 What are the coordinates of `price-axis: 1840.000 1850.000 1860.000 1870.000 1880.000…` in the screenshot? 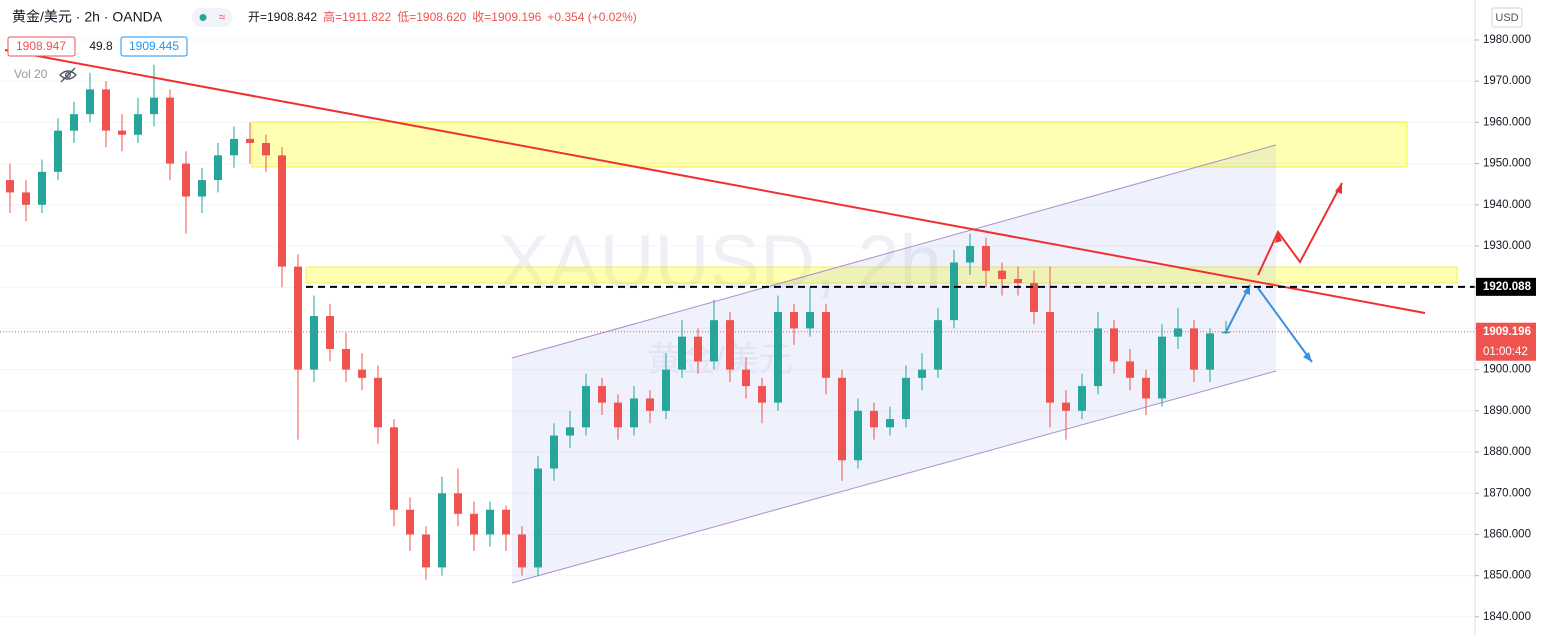 It's located at (1505, 328).